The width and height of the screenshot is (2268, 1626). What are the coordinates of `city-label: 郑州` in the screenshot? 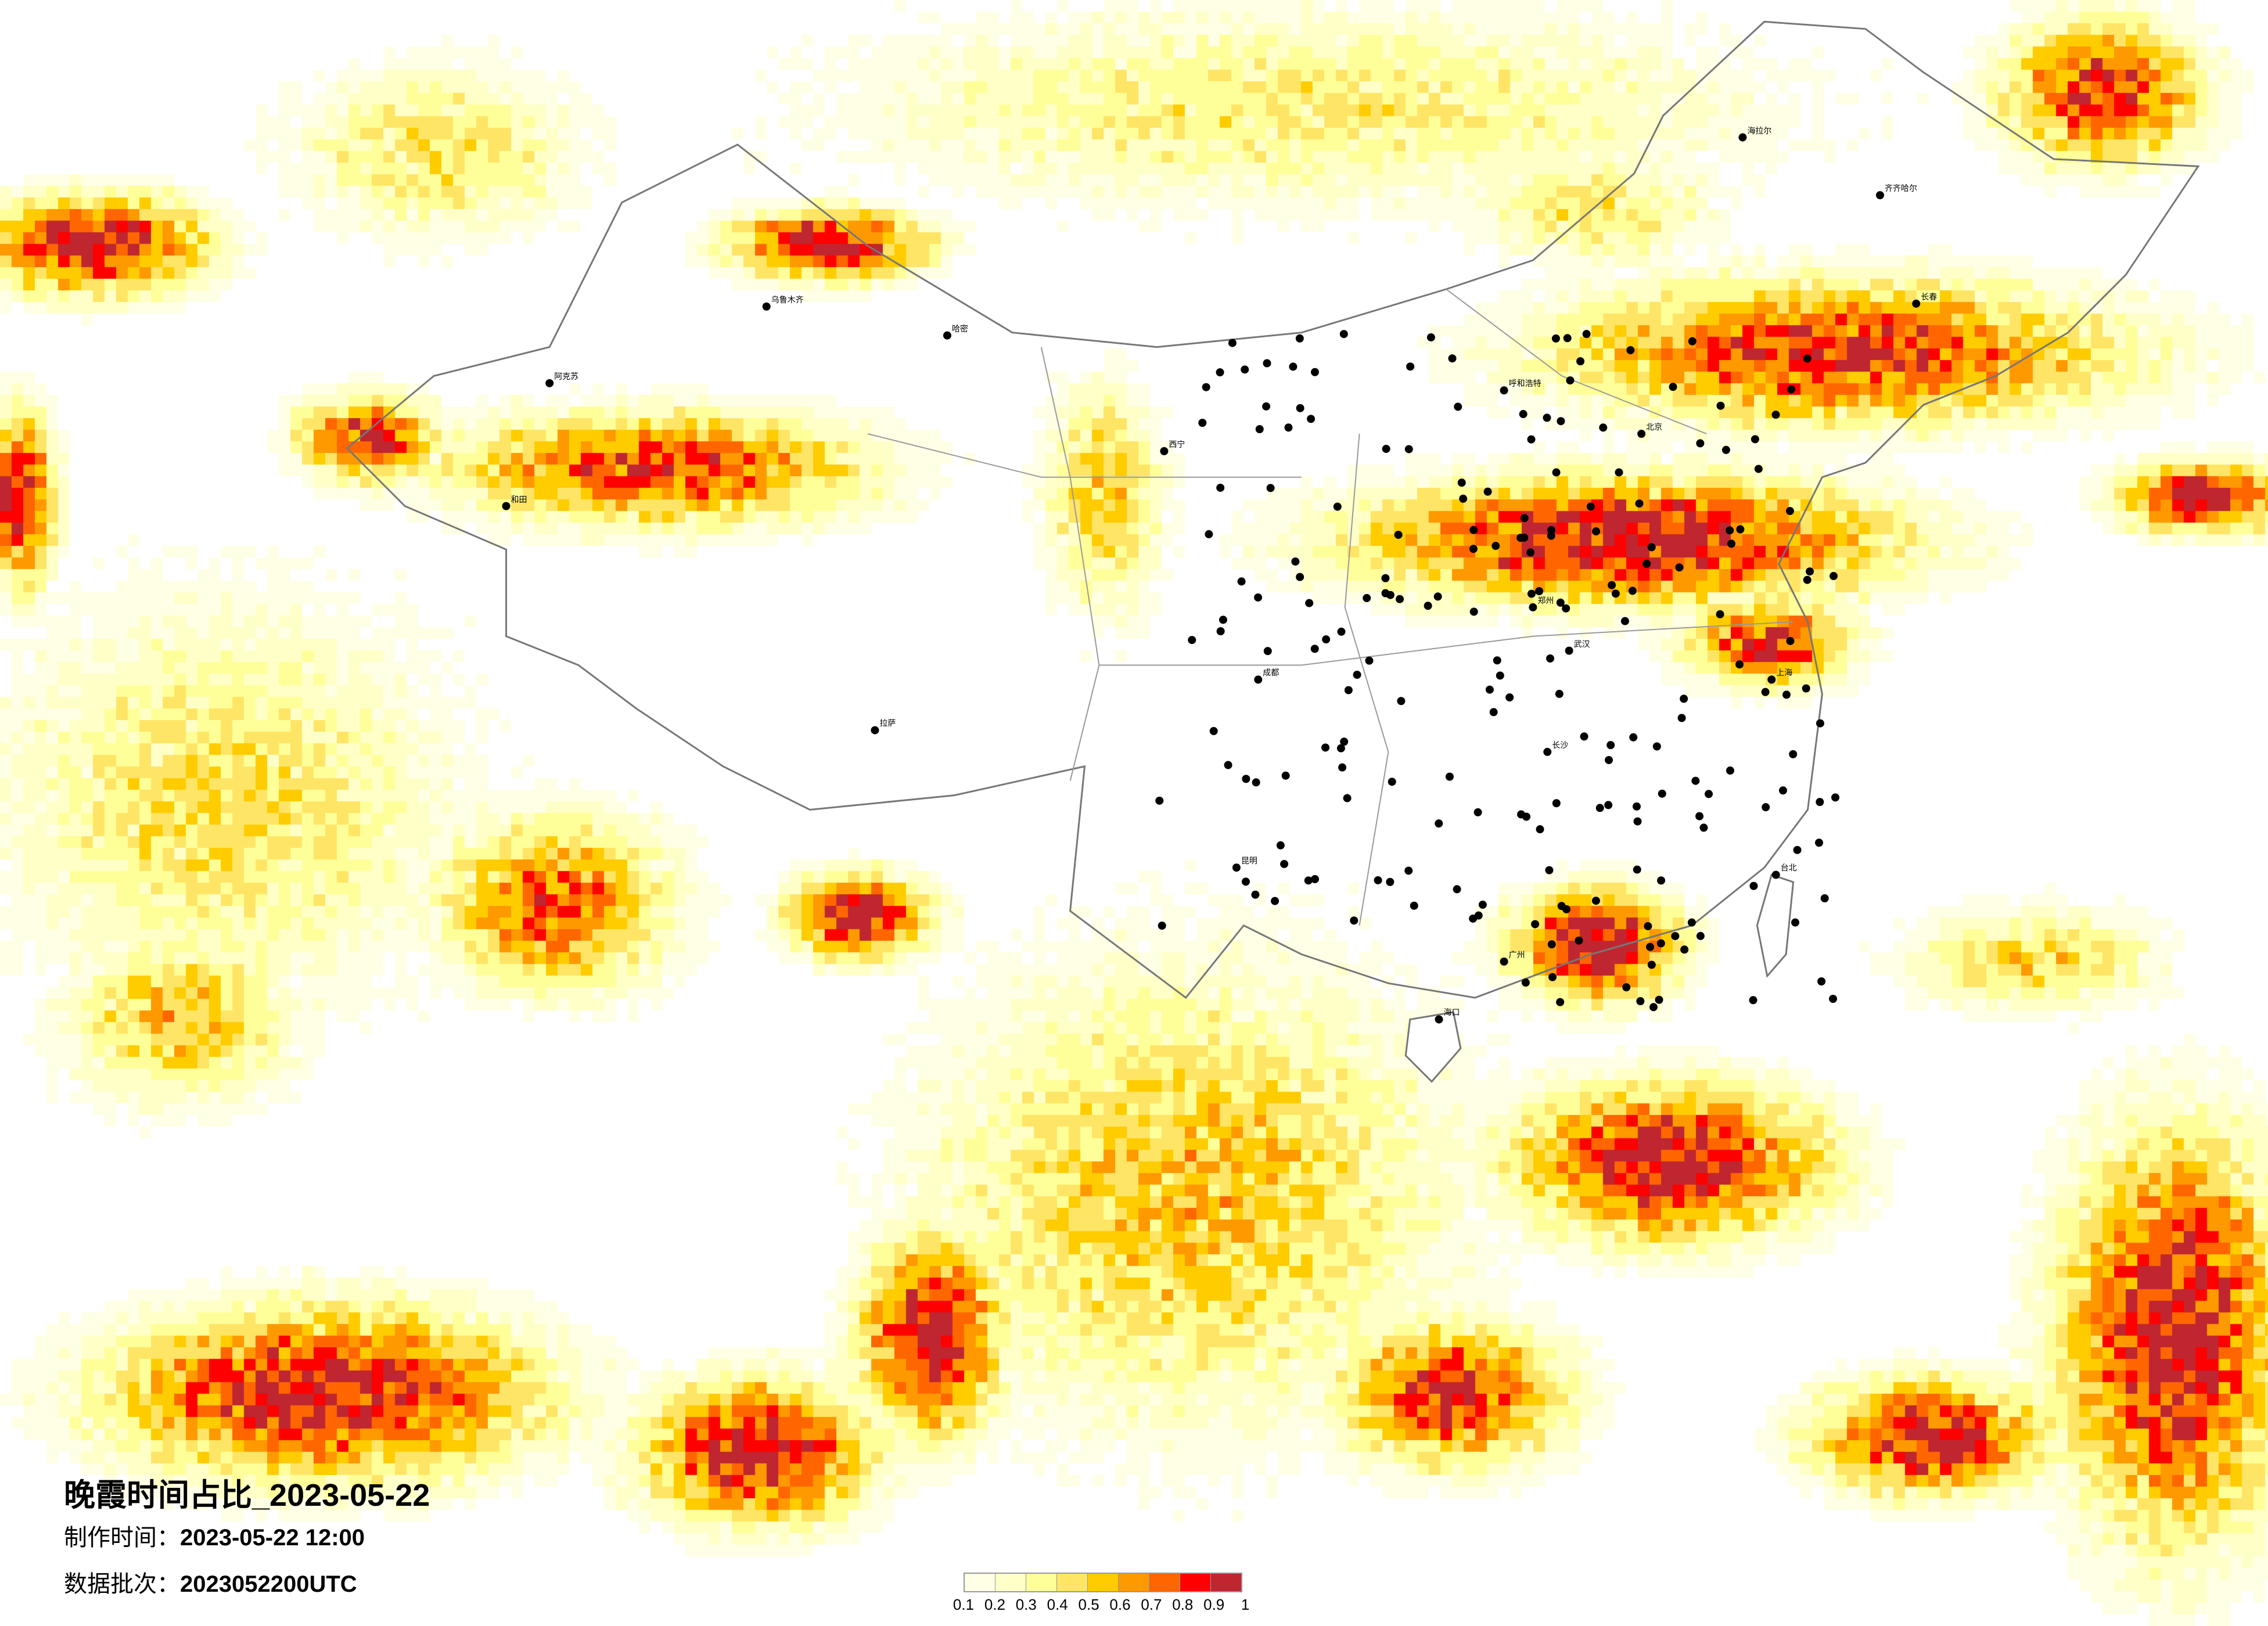 It's located at (1545, 600).